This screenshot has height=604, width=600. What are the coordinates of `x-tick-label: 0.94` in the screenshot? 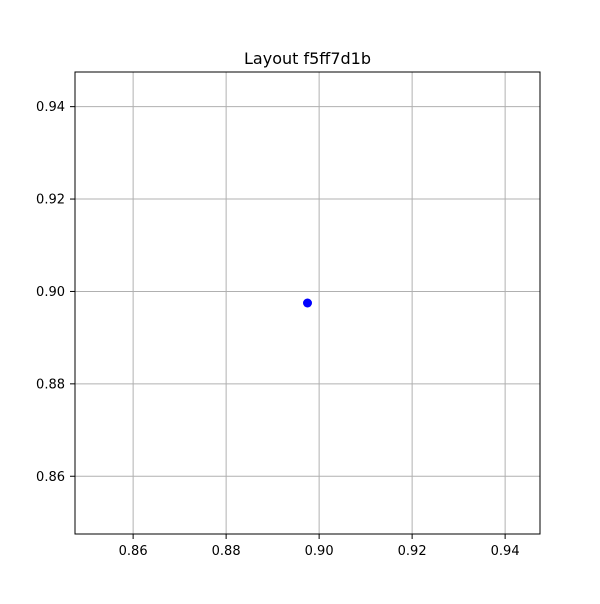 It's located at (505, 551).